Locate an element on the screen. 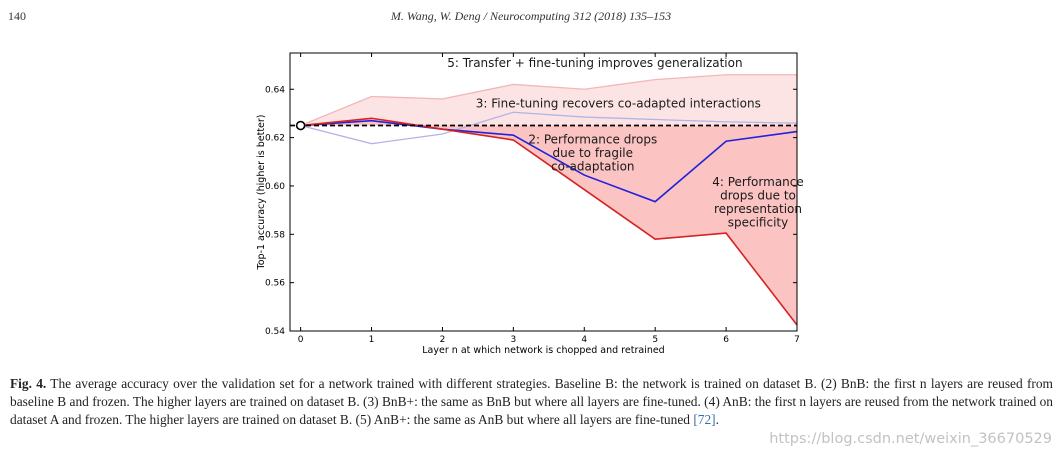  series-2-line is located at coordinates (549, 161).